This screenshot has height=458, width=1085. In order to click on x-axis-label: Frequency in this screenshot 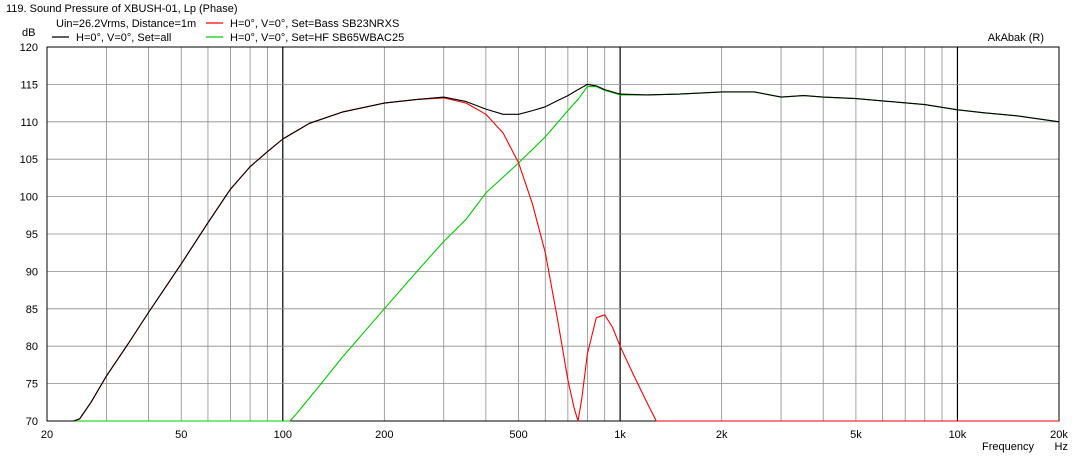, I will do `click(1008, 447)`.